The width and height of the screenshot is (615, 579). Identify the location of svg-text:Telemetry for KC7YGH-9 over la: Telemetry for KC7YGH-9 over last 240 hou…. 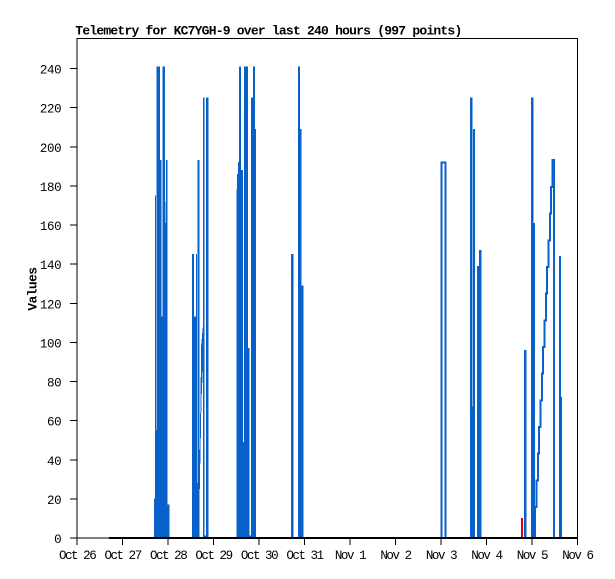
(268, 31).